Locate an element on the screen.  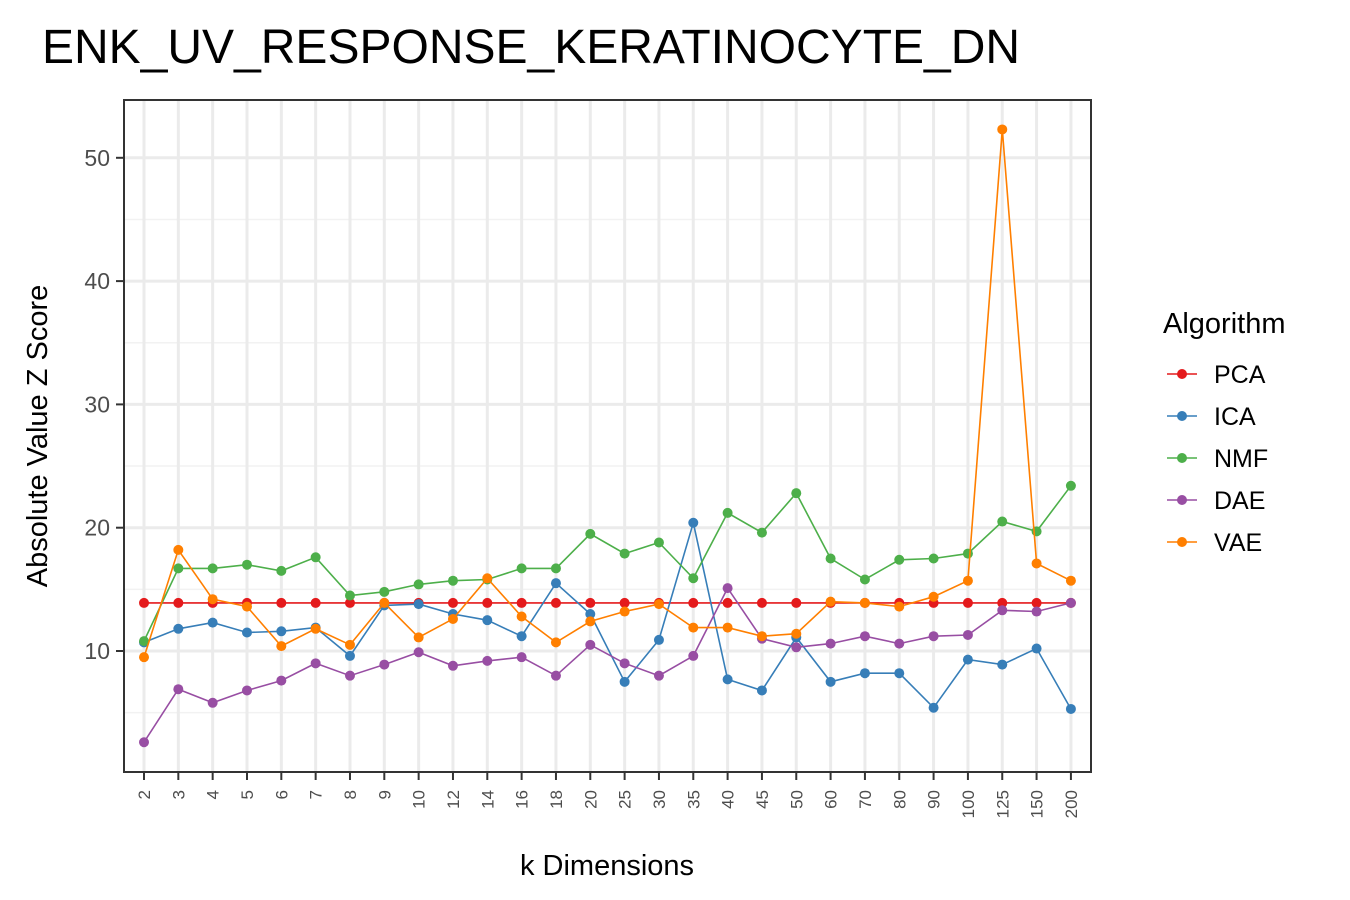
legend-label: NMF is located at coordinates (1241, 459).